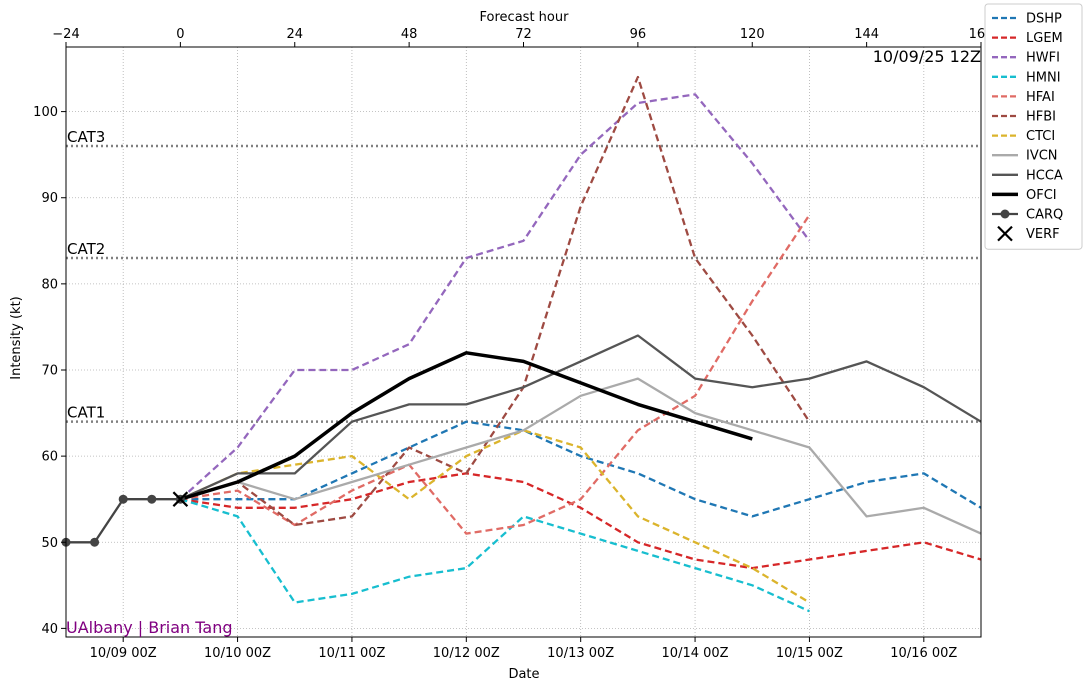 The height and width of the screenshot is (690, 1090). Describe the element at coordinates (180, 34) in the screenshot. I see `top-tick-label: 0` at that location.